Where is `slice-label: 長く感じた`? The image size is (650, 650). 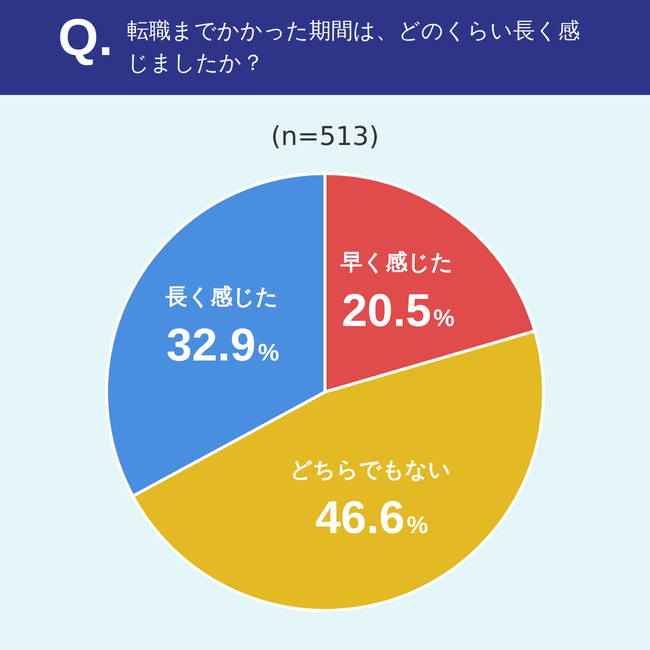
slice-label: 長く感じた is located at coordinates (221, 297).